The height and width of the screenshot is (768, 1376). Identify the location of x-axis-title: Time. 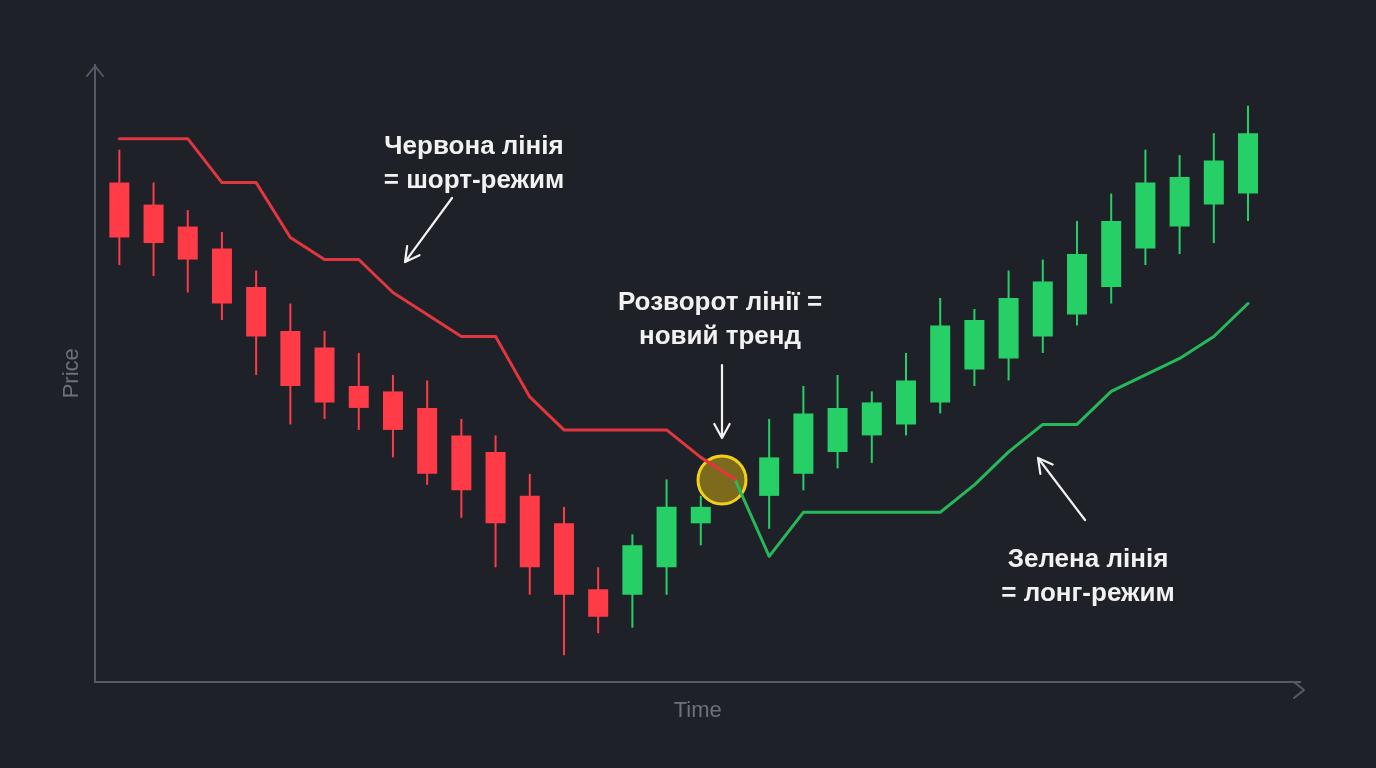
(697, 709).